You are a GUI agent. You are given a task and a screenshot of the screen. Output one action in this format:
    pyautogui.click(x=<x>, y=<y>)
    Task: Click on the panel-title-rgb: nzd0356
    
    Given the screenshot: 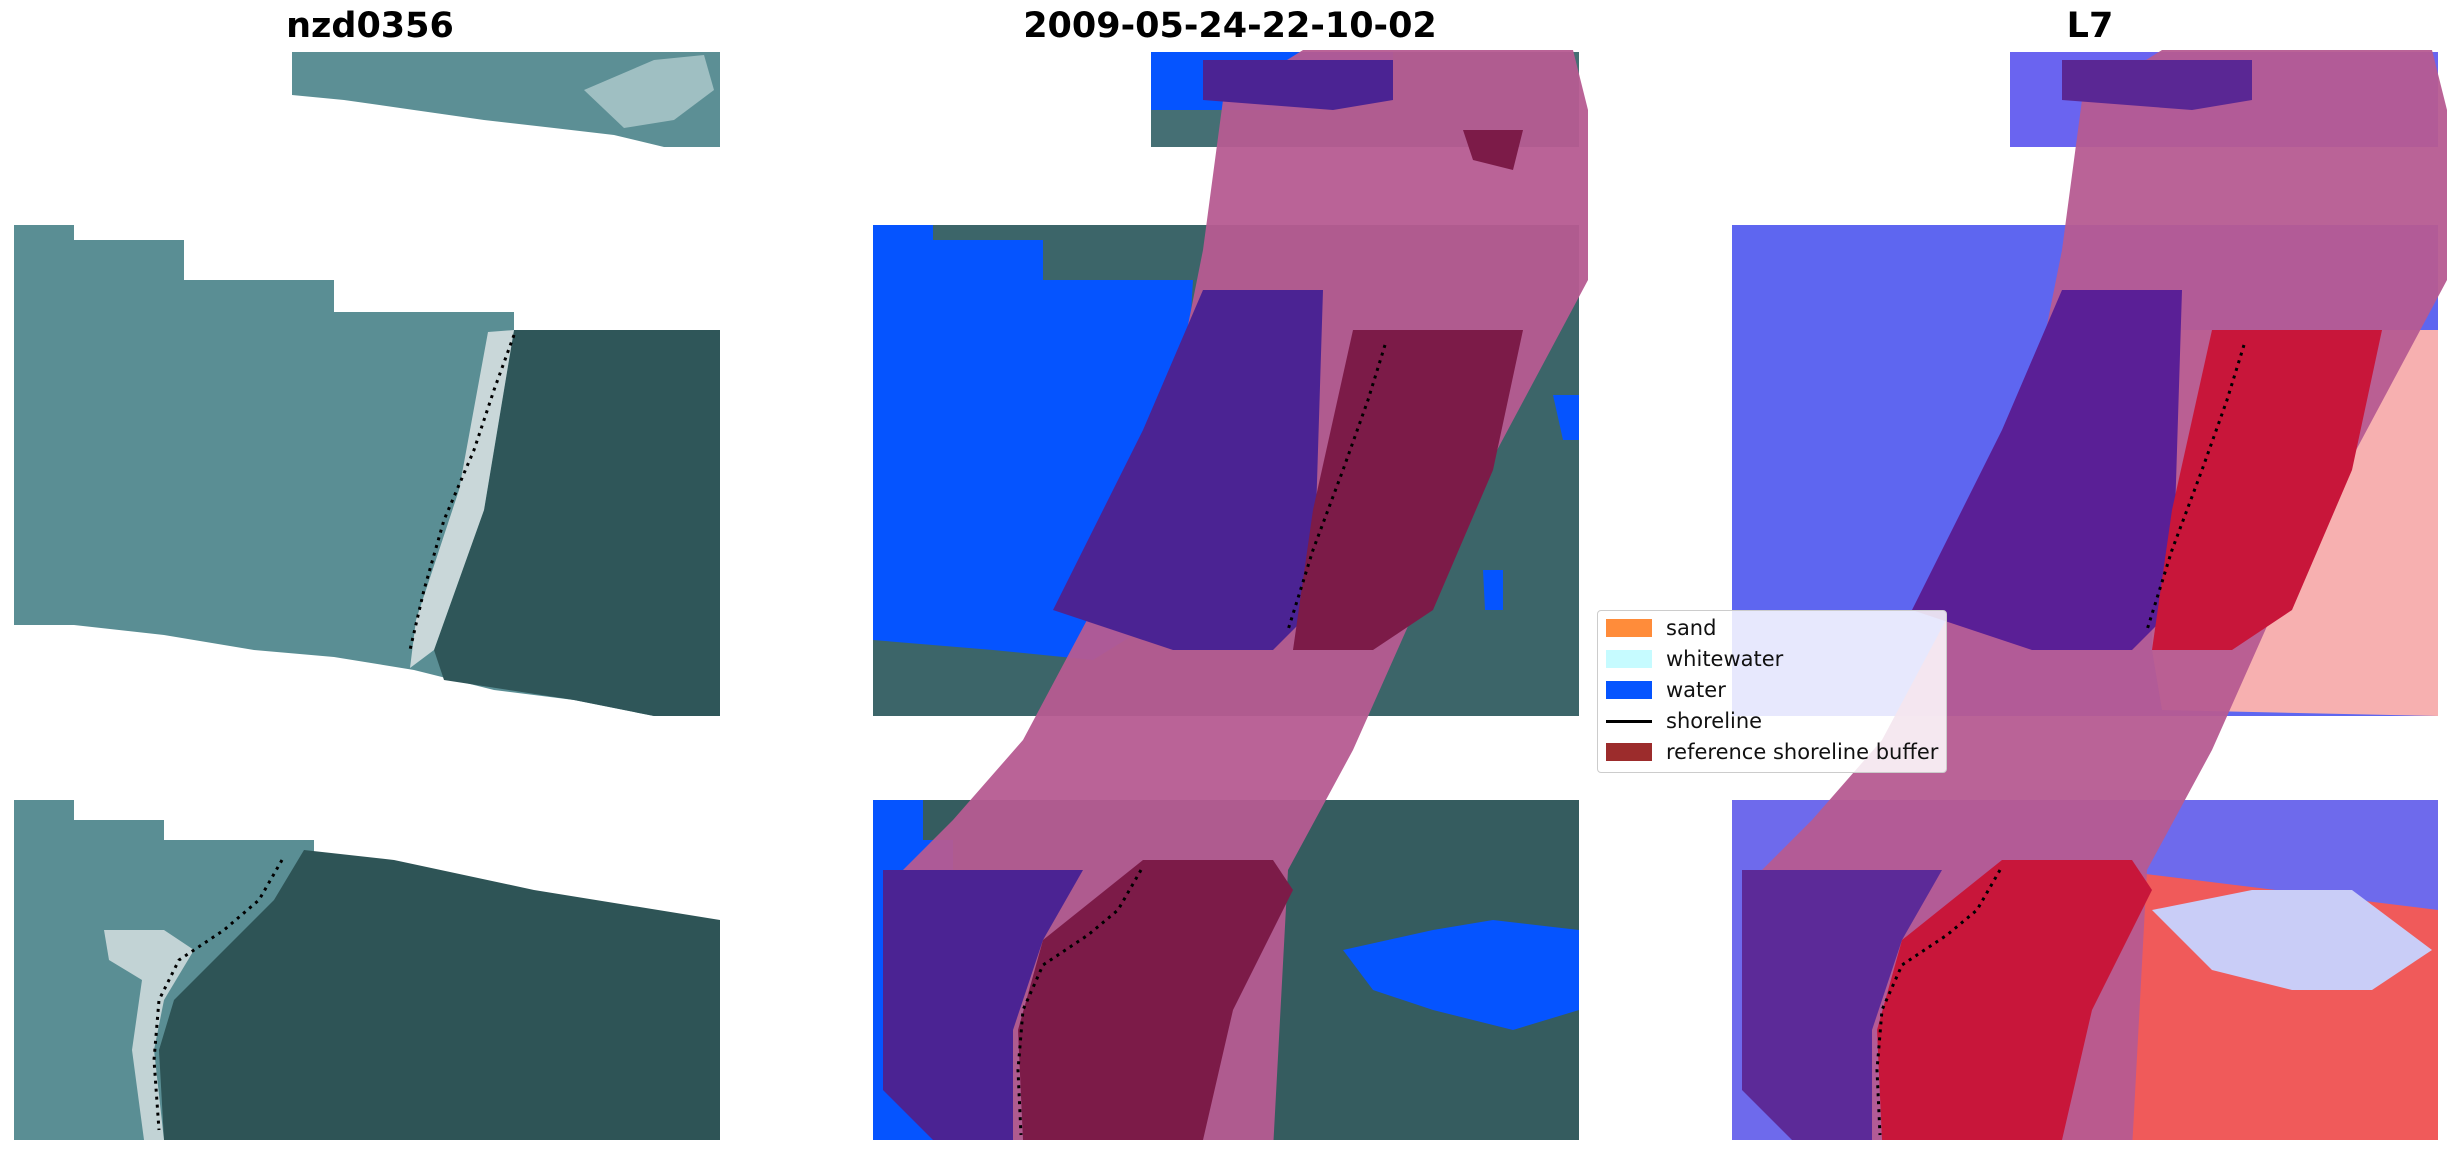 What is the action you would take?
    pyautogui.click(x=370, y=26)
    